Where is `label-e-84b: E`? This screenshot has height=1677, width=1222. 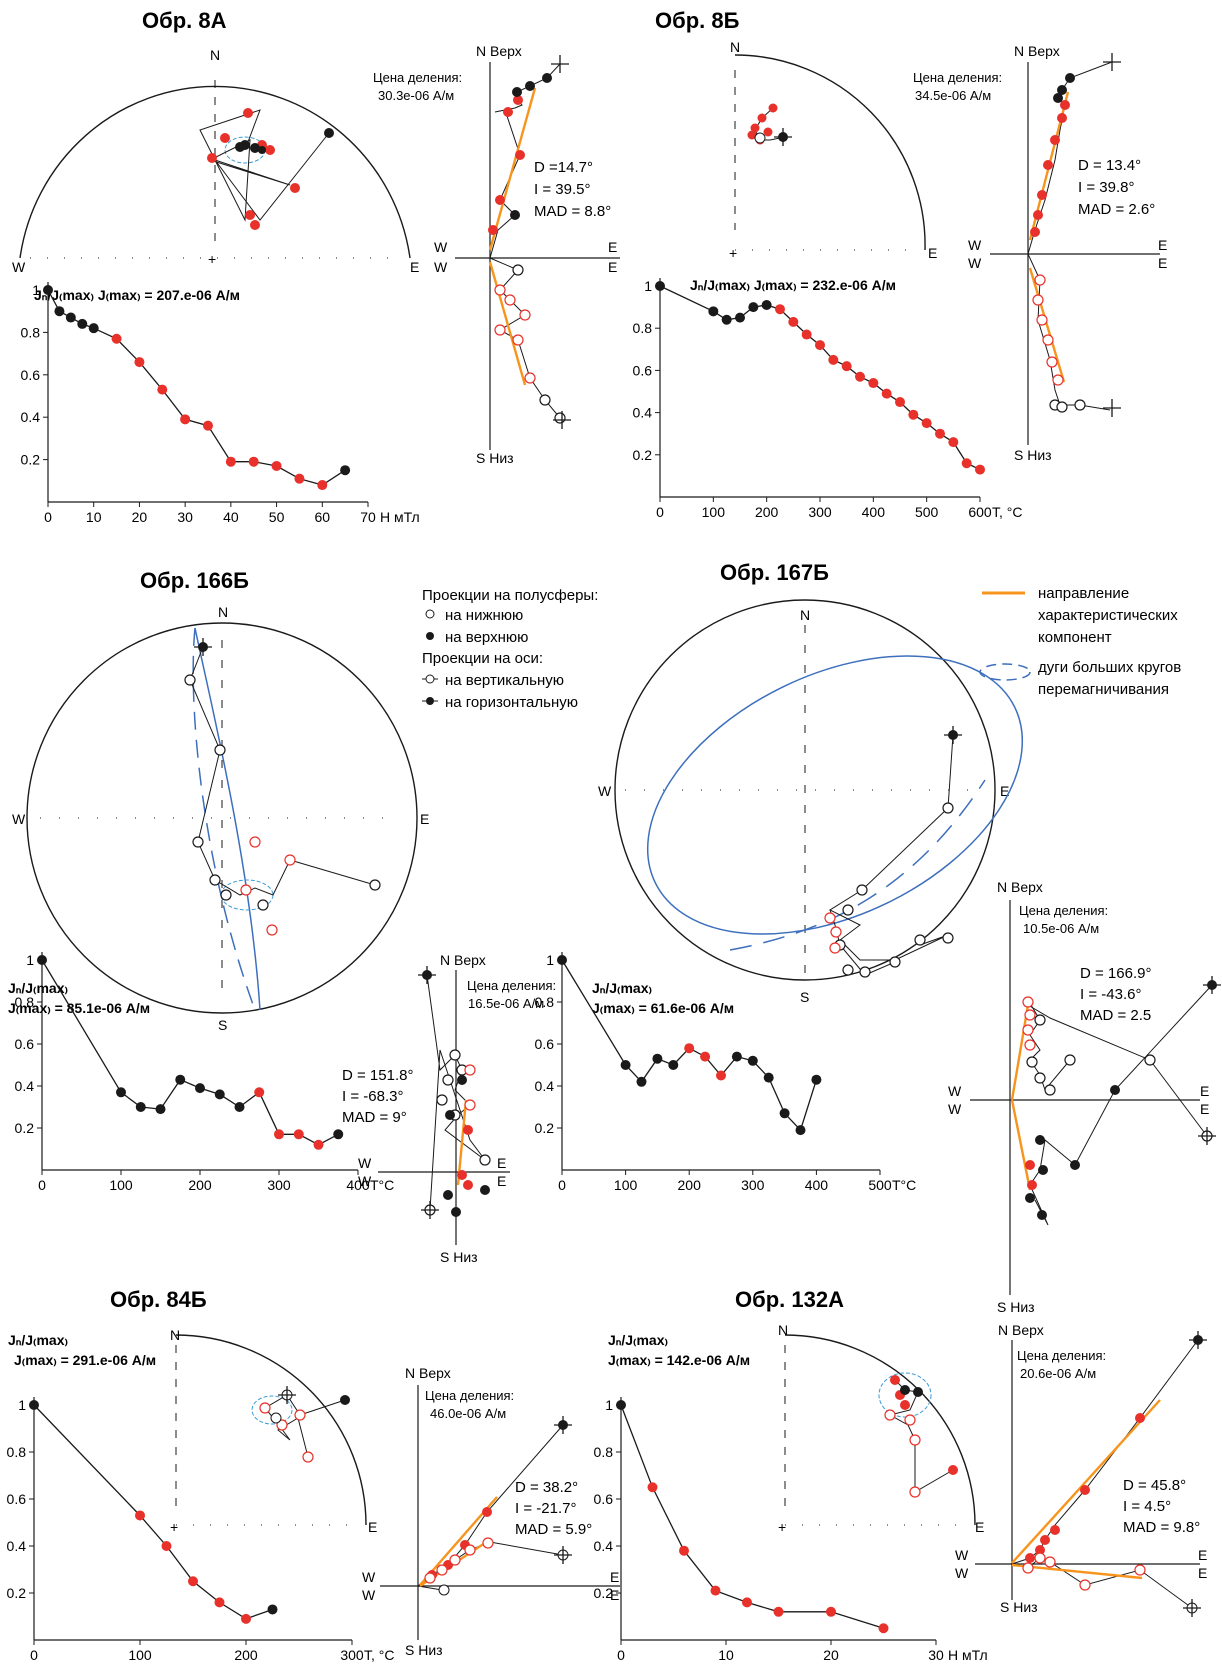 label-e-84b: E is located at coordinates (372, 1527).